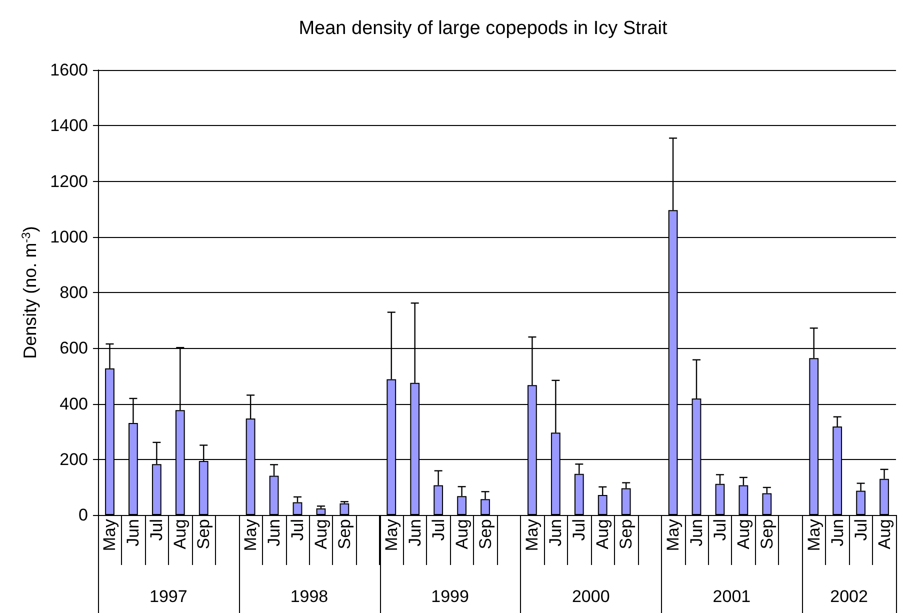 Image resolution: width=906 pixels, height=613 pixels. I want to click on text: 1997, so click(168, 597).